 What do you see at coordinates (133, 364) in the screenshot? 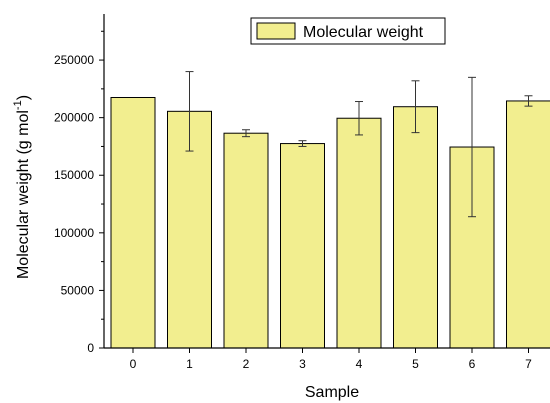
I see `x-tick-label: 0` at bounding box center [133, 364].